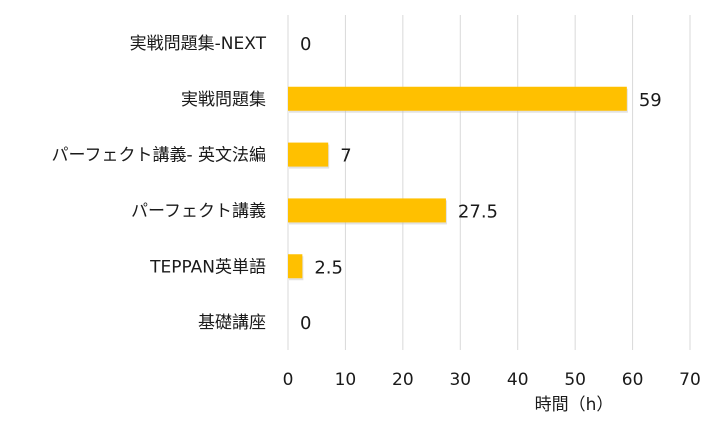 The width and height of the screenshot is (714, 423). What do you see at coordinates (650, 100) in the screenshot?
I see `data-label: 59` at bounding box center [650, 100].